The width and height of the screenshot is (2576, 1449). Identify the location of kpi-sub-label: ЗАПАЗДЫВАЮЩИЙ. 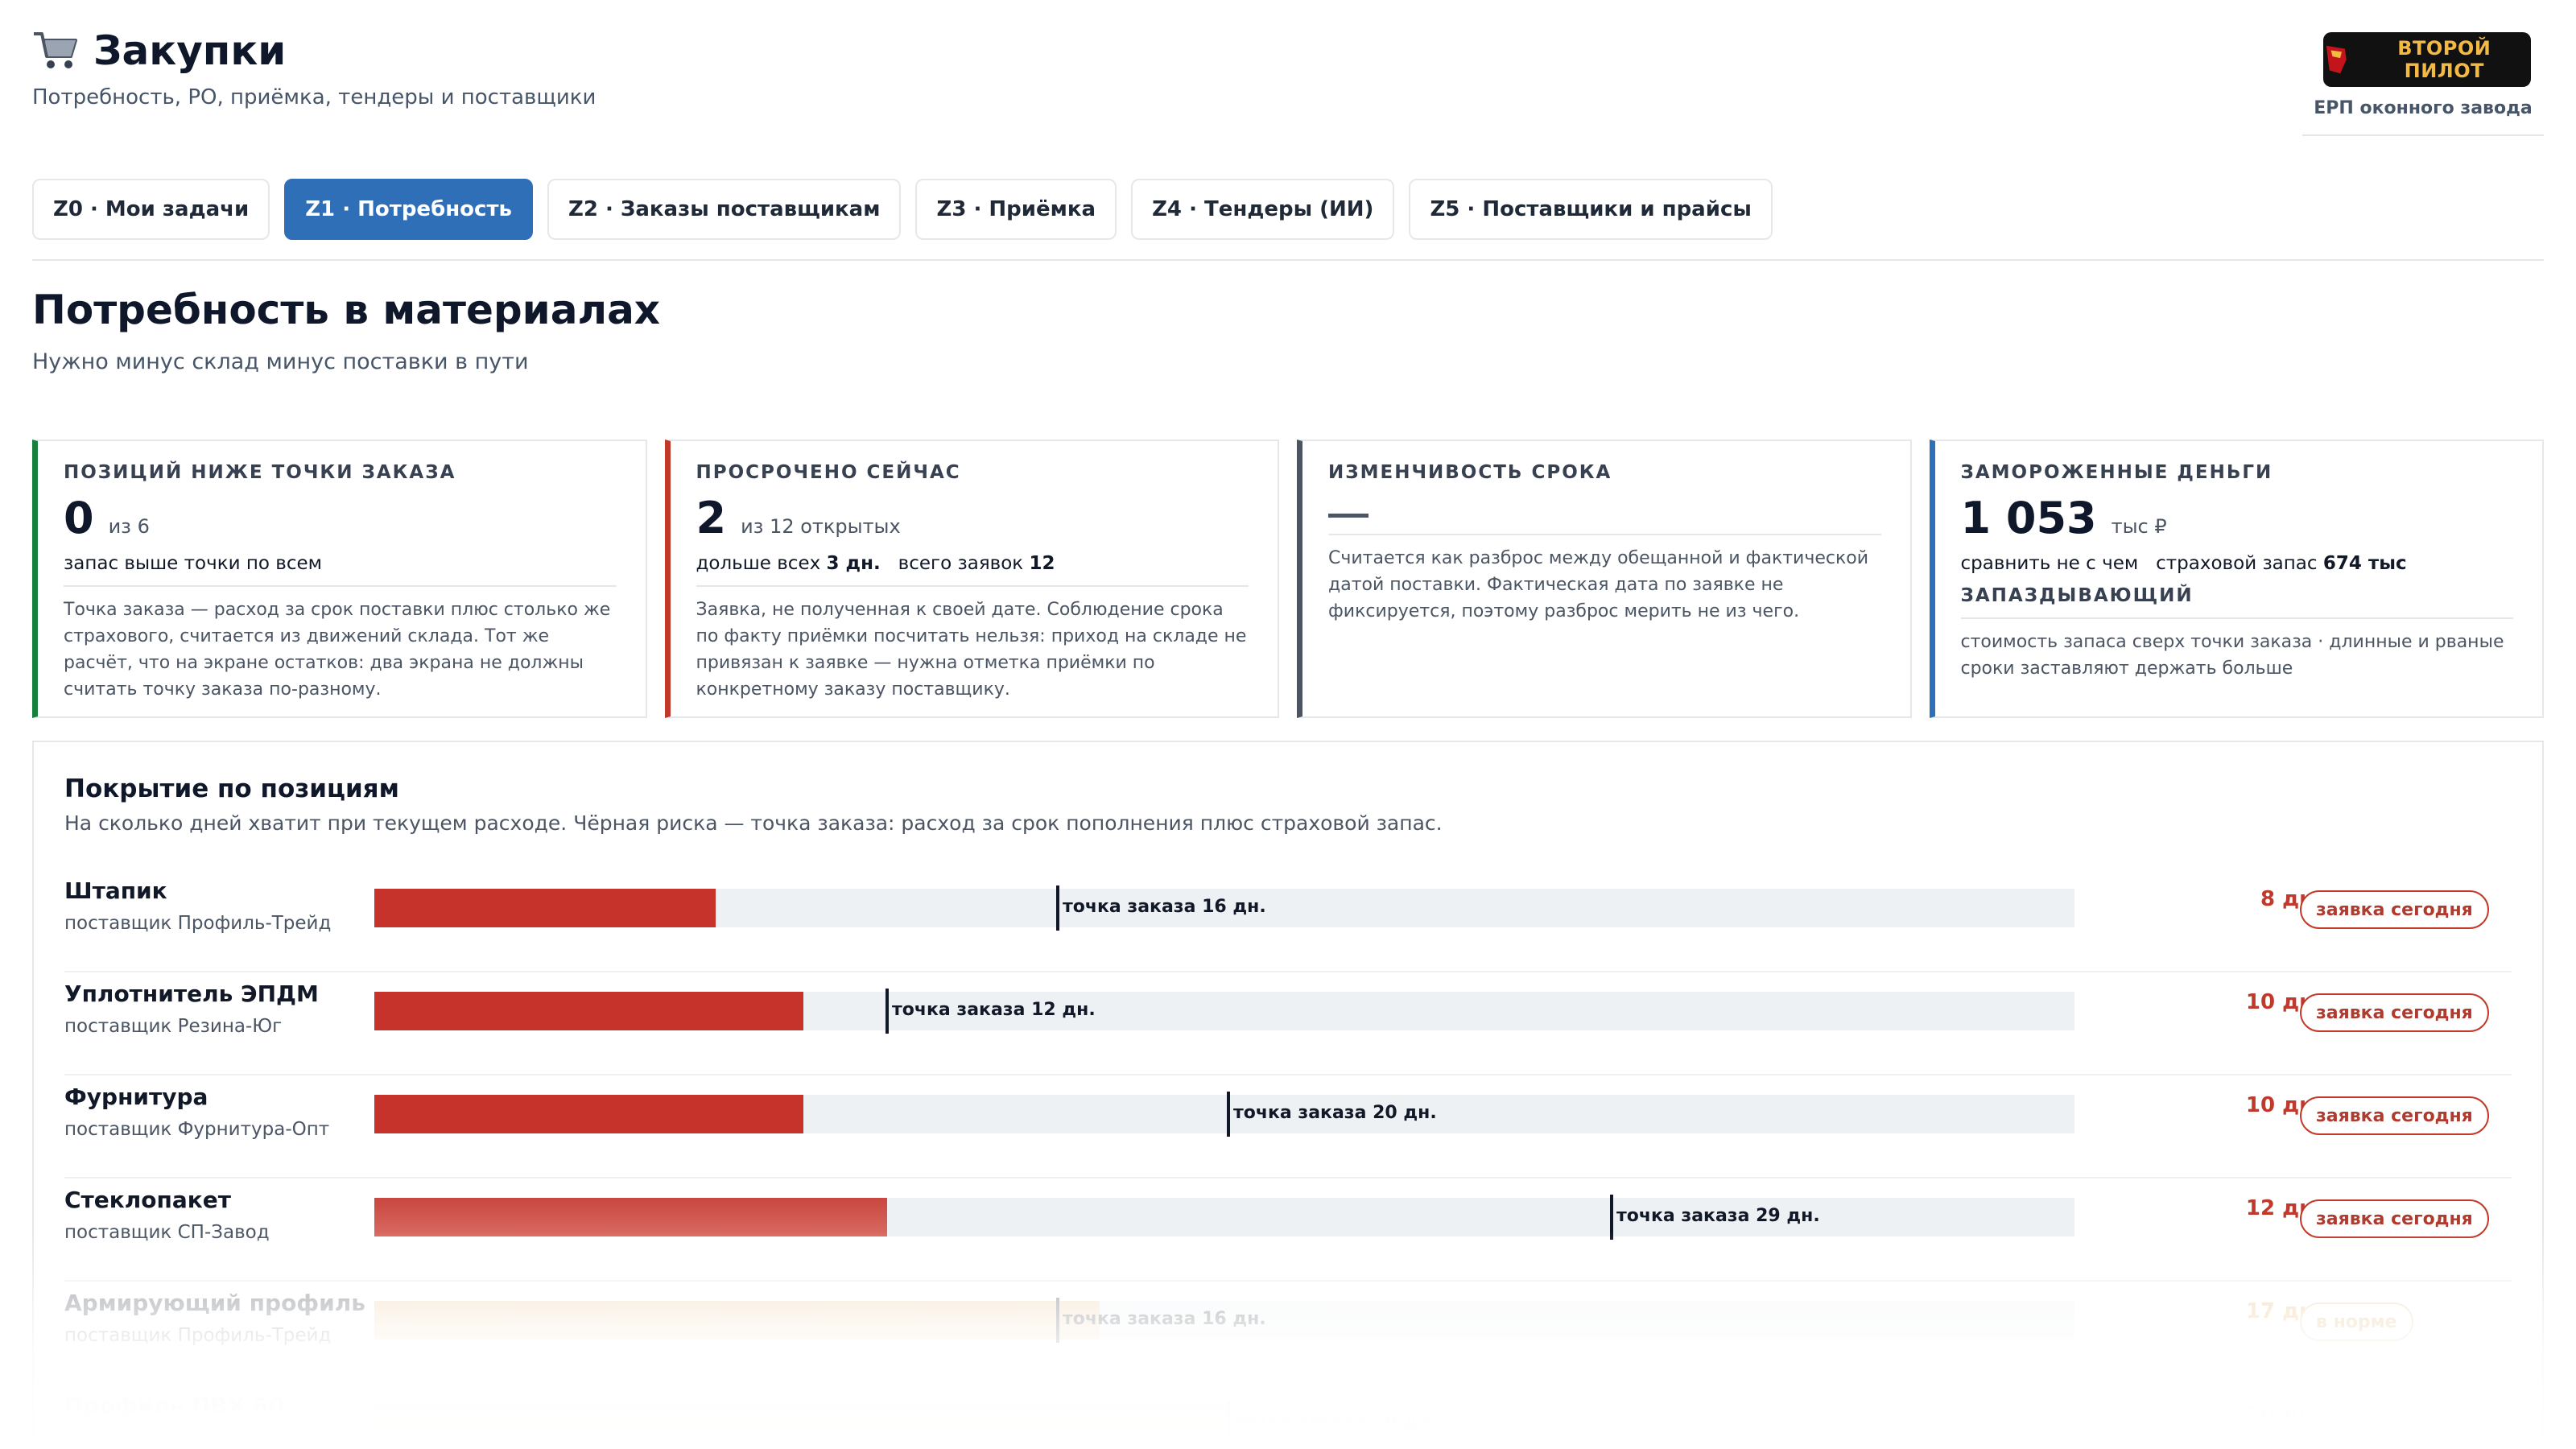
(2077, 595).